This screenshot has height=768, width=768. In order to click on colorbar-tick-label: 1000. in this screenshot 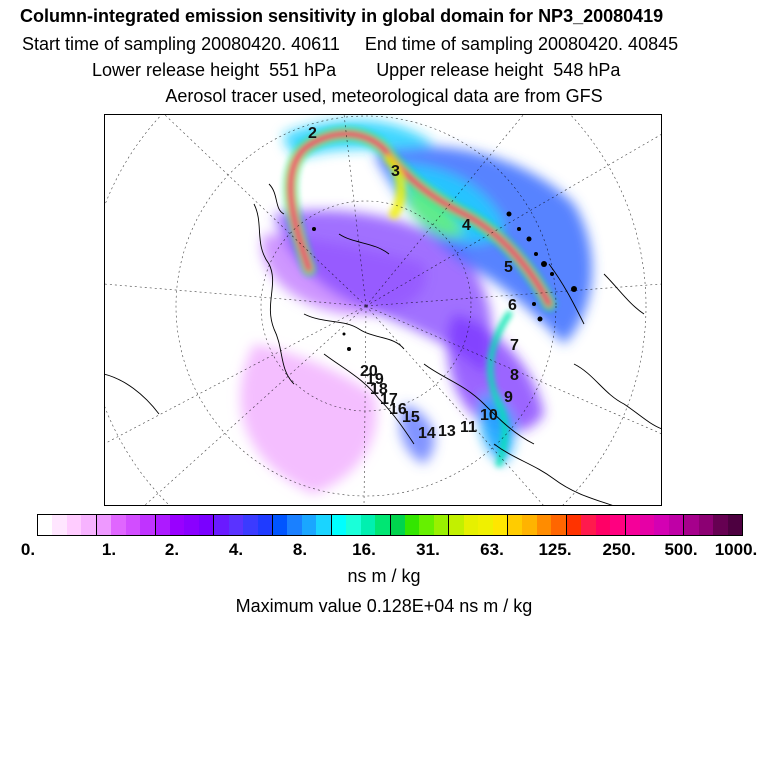, I will do `click(736, 549)`.